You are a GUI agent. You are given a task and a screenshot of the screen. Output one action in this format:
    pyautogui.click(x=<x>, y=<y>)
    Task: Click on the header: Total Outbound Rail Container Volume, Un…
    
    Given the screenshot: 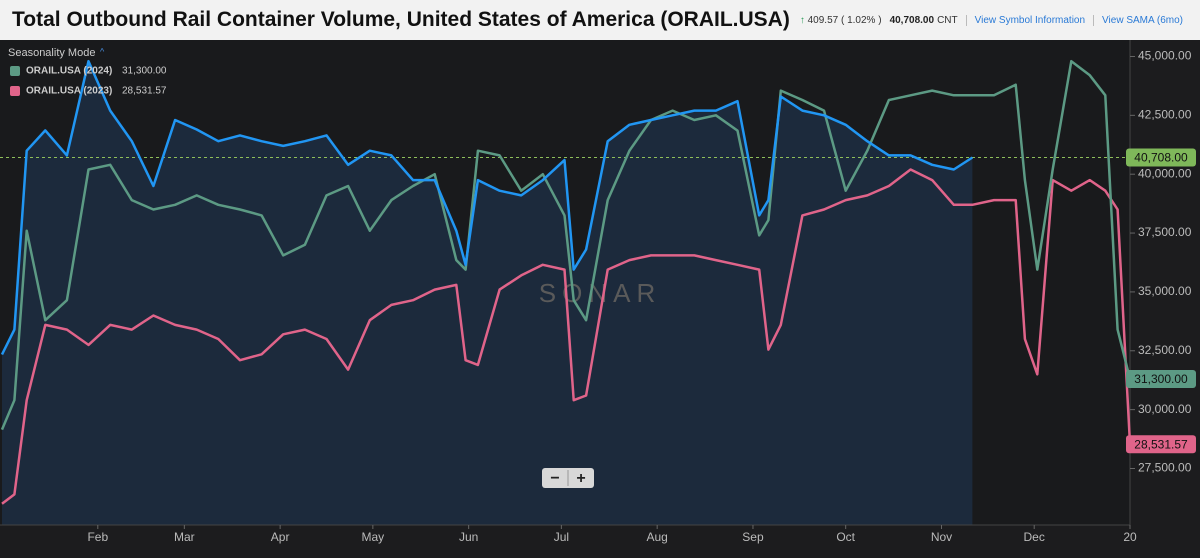 What is the action you would take?
    pyautogui.click(x=600, y=20)
    